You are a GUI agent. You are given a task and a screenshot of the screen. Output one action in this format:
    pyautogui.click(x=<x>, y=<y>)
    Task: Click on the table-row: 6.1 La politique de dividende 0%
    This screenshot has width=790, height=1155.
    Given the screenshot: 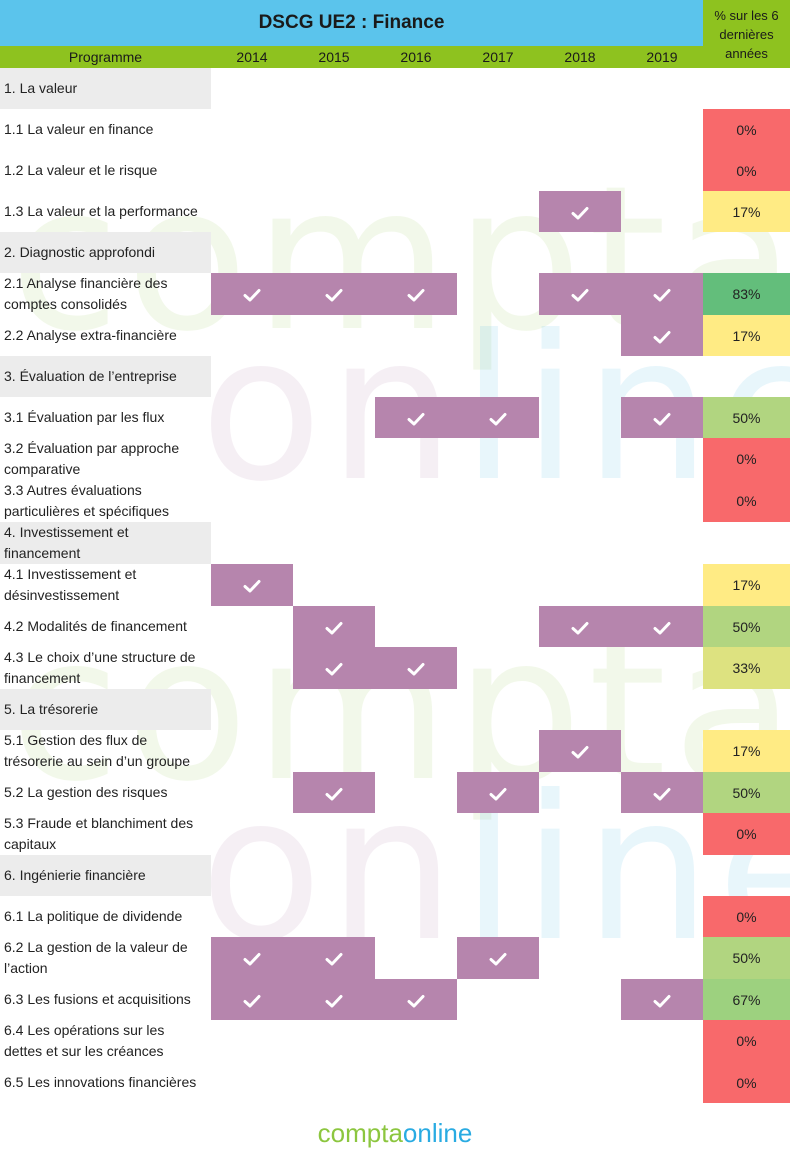 What is the action you would take?
    pyautogui.click(x=395, y=916)
    